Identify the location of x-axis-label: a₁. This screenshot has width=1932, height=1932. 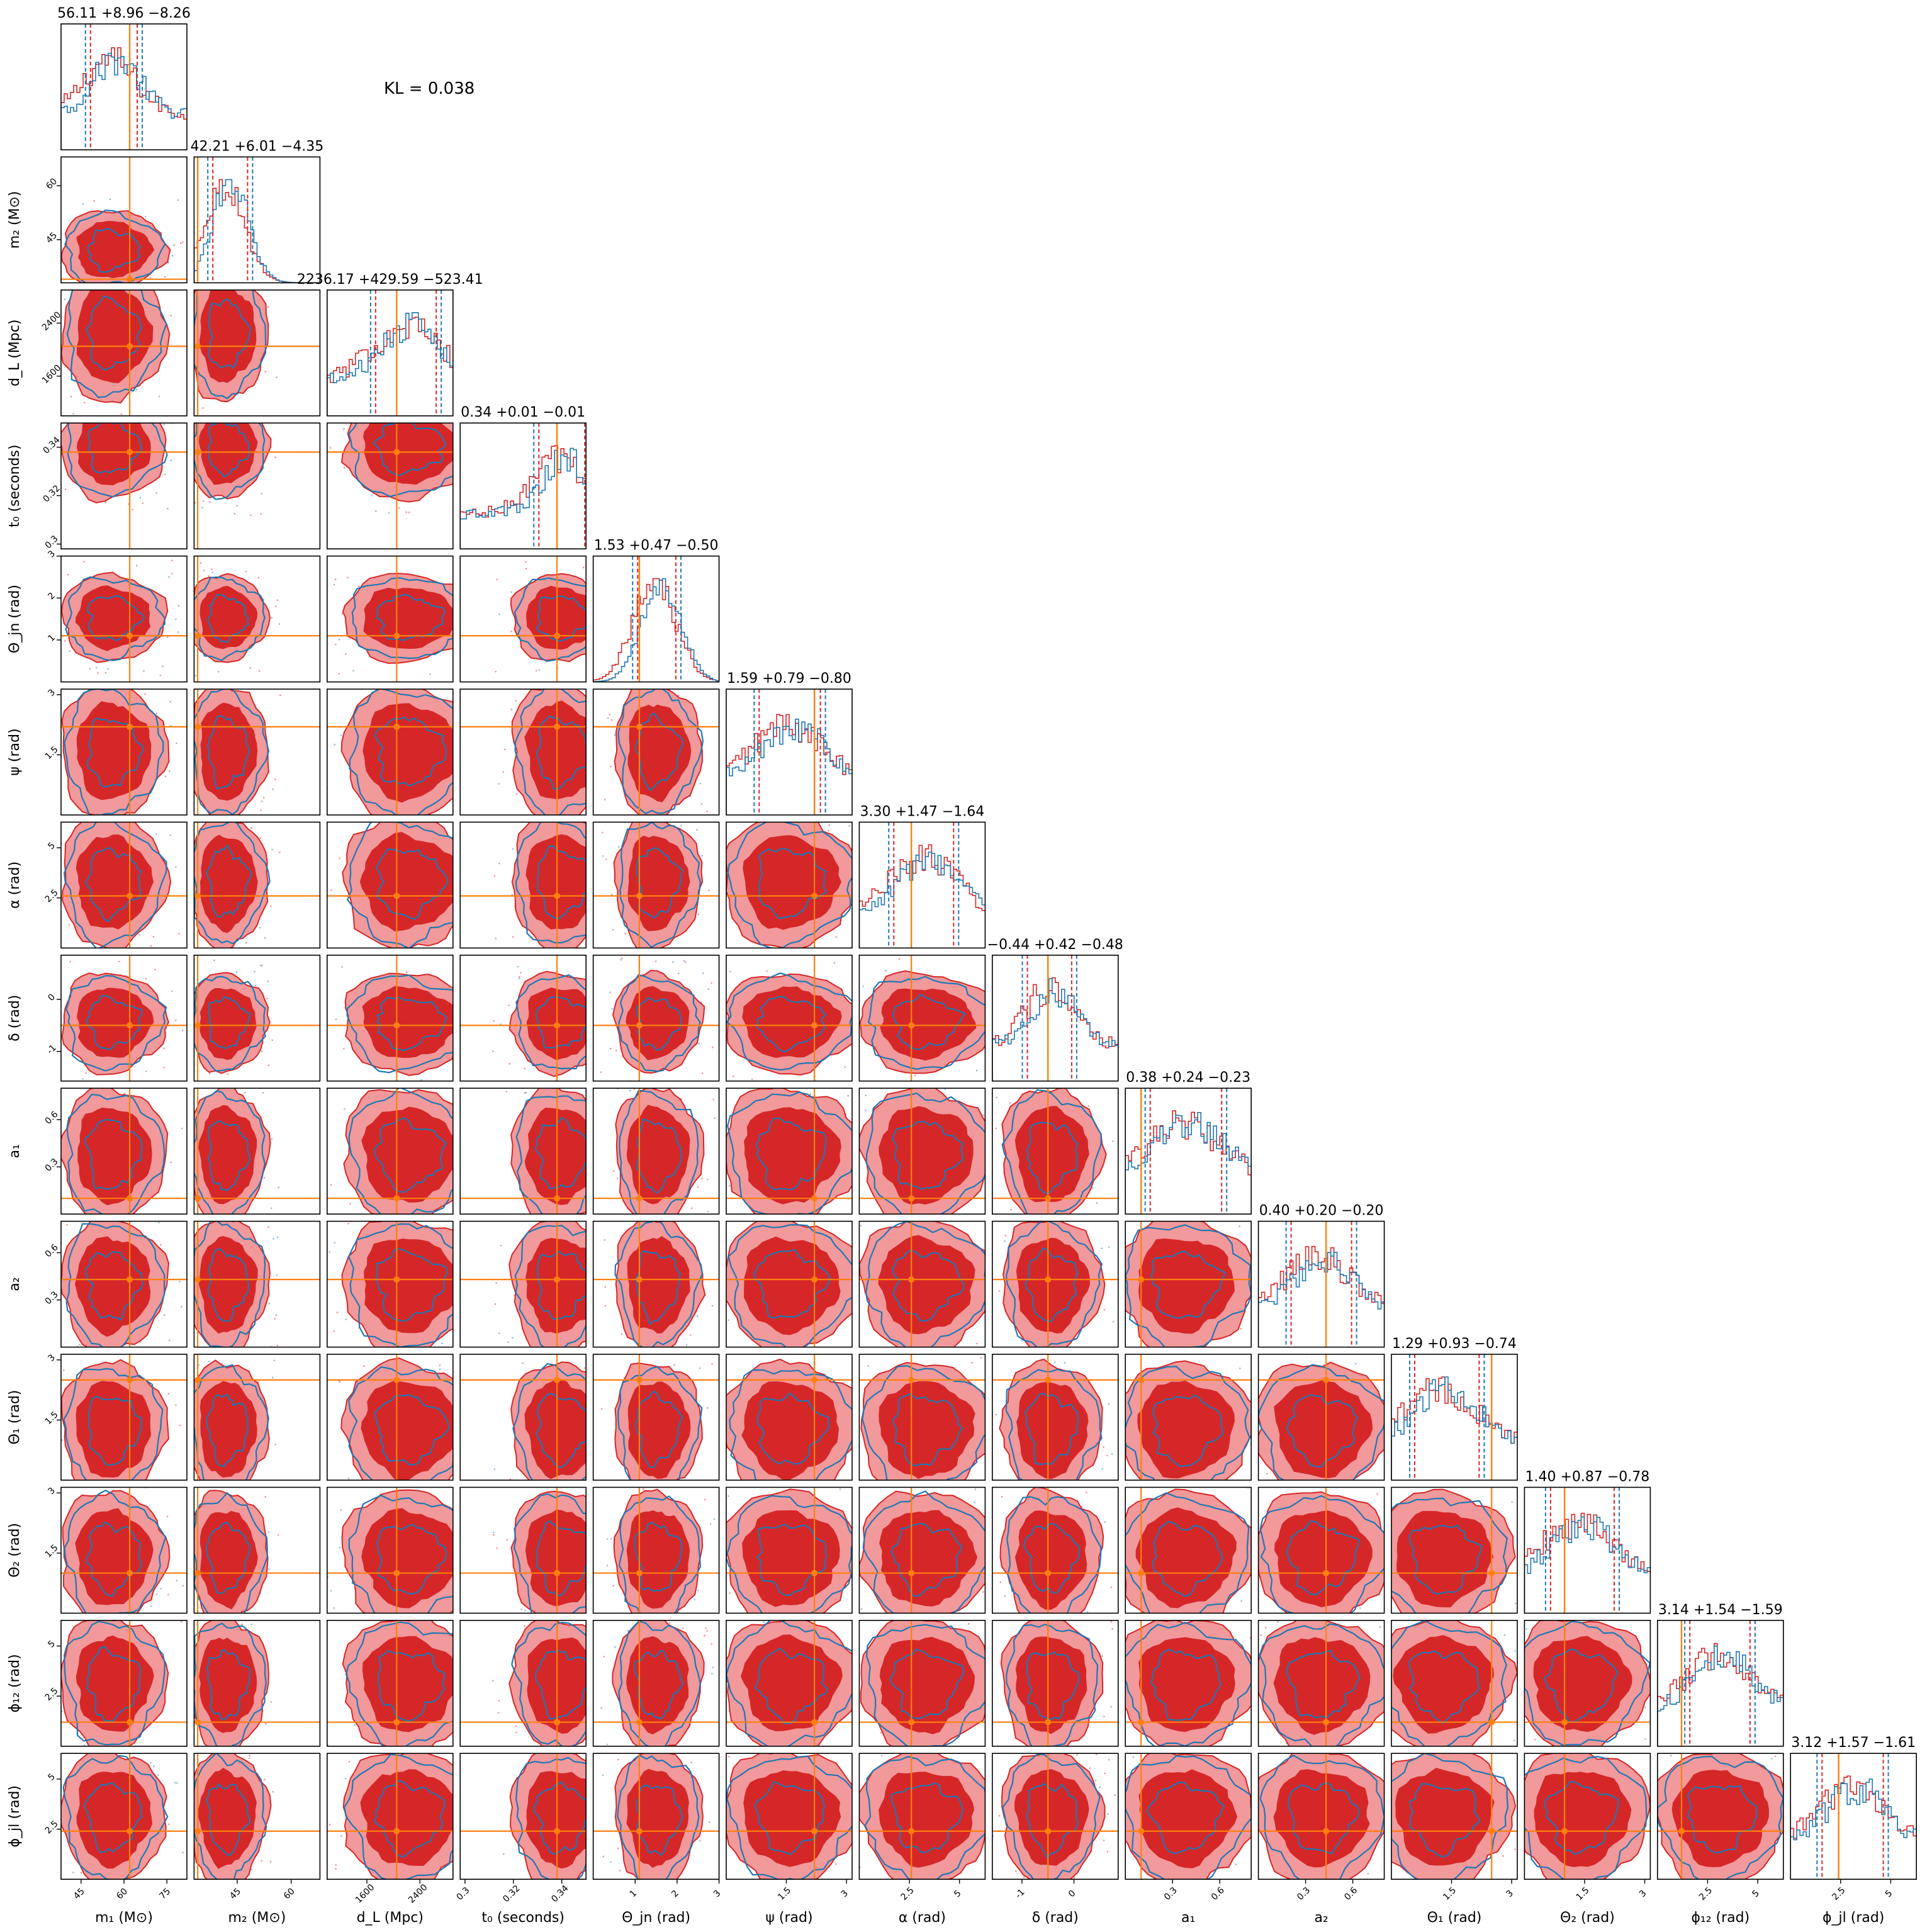
(1188, 1918).